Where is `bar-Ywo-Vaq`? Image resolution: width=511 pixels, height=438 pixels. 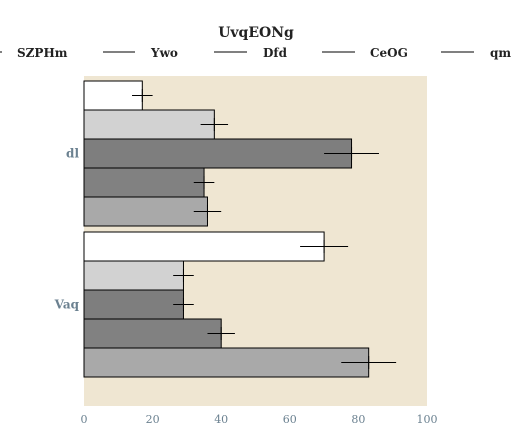 bar-Ywo-Vaq is located at coordinates (133, 275).